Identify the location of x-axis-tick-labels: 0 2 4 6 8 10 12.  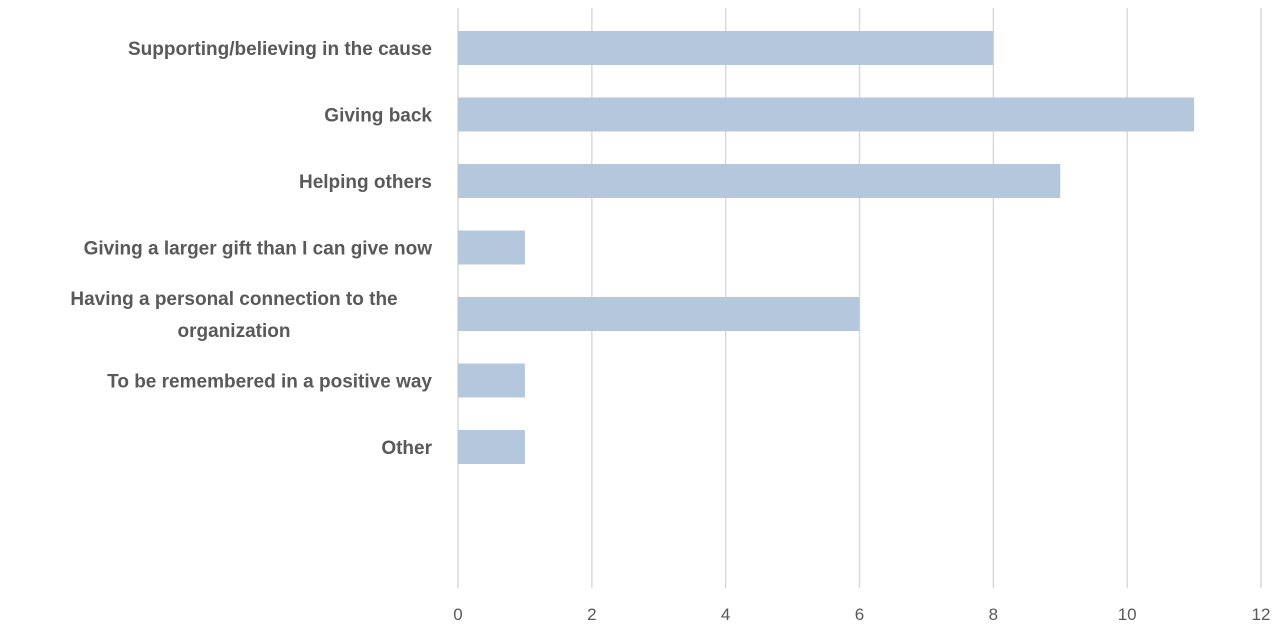
(861, 614).